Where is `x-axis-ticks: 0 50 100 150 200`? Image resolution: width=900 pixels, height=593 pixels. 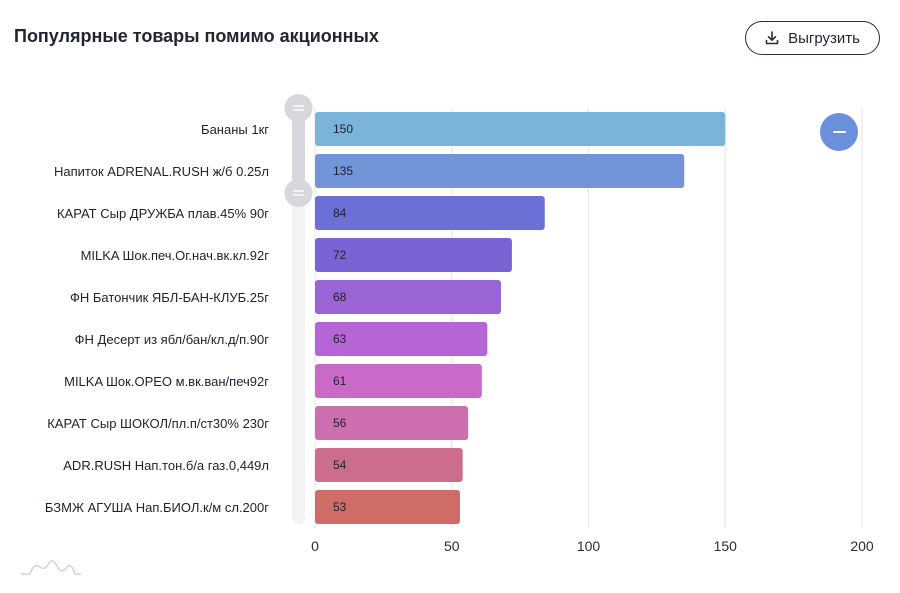
x-axis-ticks: 0 50 100 150 200 is located at coordinates (592, 546).